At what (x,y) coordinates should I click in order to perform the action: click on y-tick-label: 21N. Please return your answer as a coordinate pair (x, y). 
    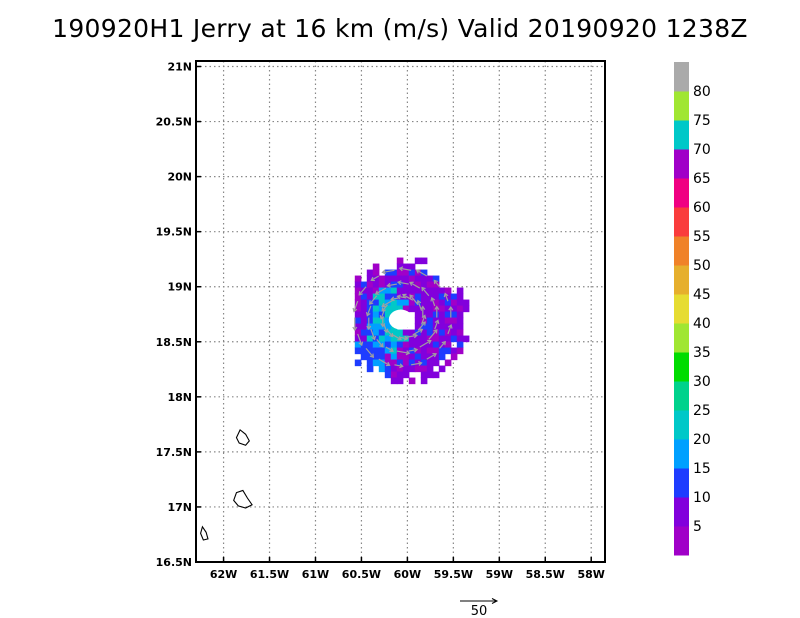
    Looking at the image, I should click on (179, 67).